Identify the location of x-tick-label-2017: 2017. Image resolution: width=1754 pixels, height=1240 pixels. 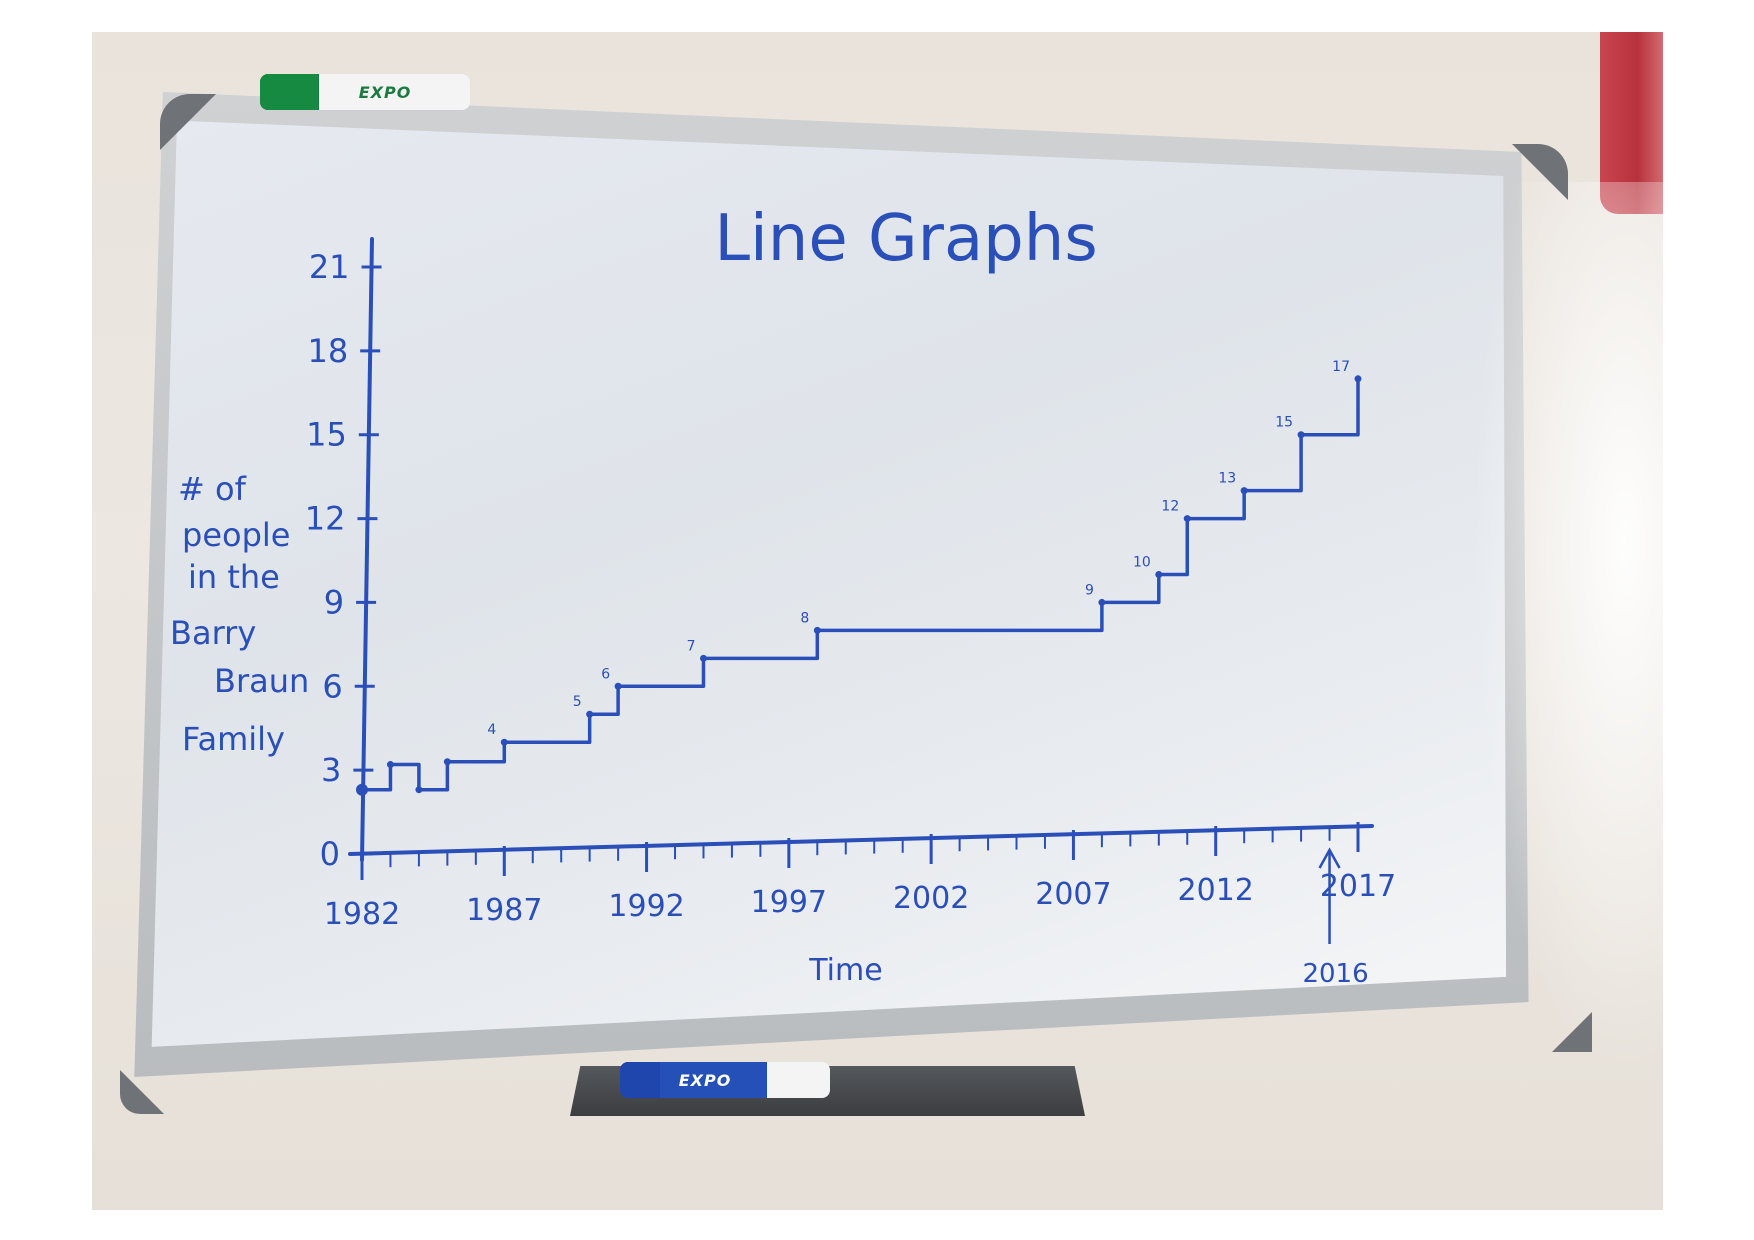
(1358, 886).